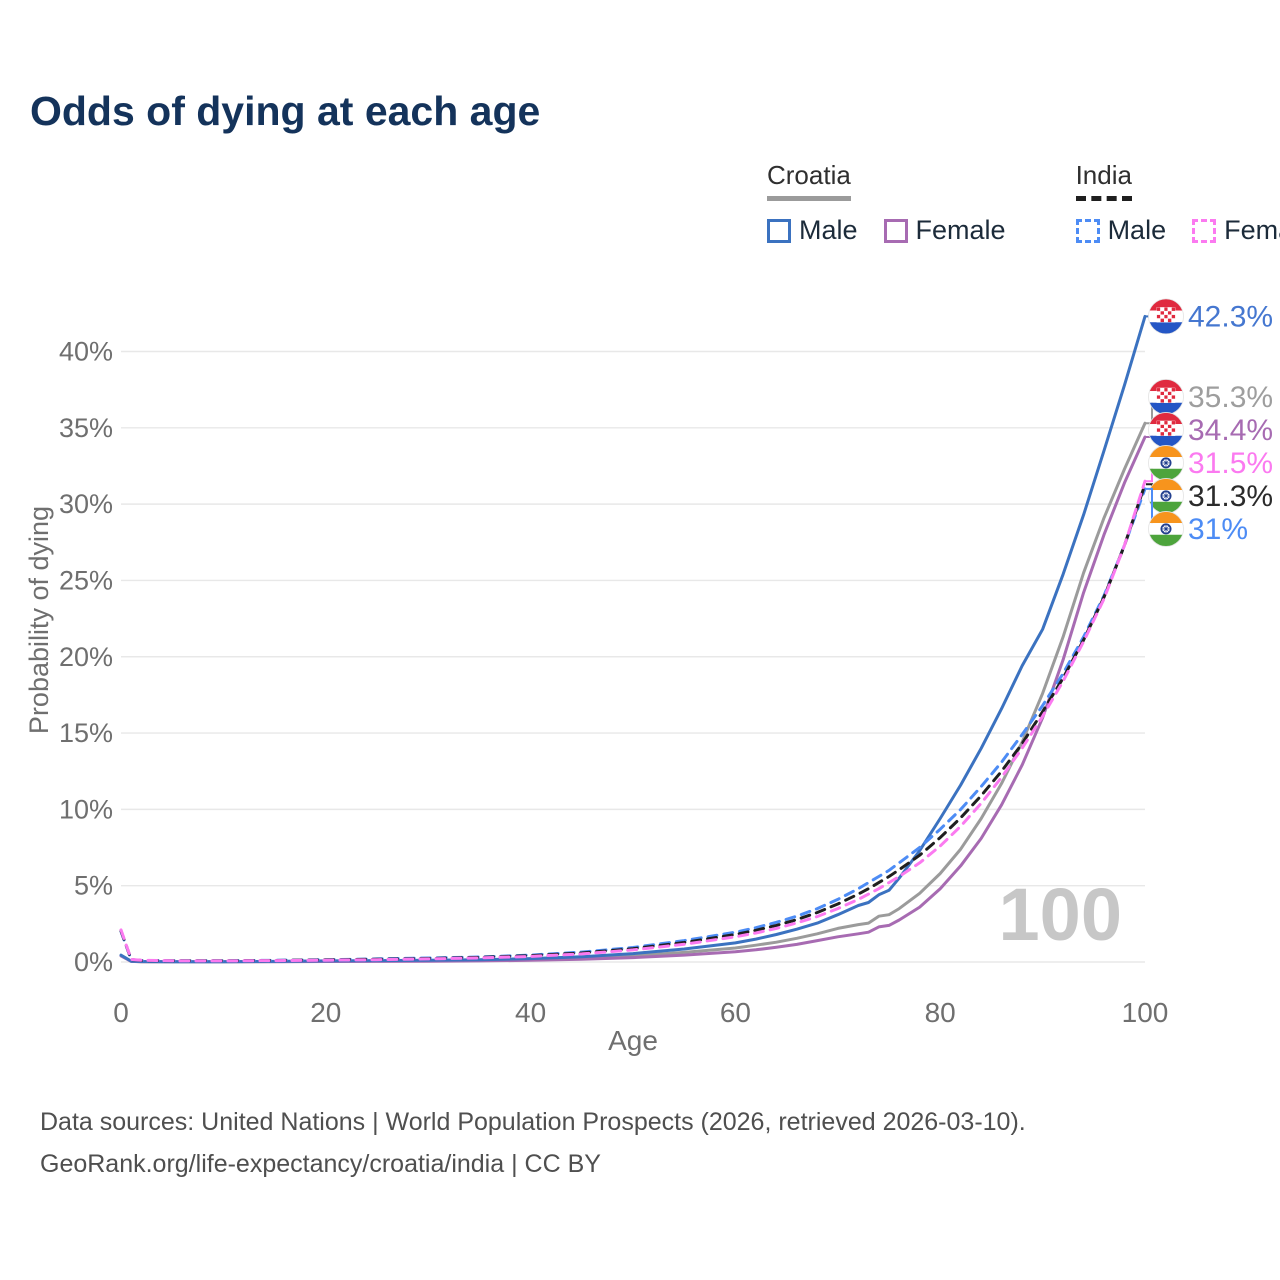 This screenshot has height=1280, width=1280. What do you see at coordinates (86, 428) in the screenshot?
I see `y-tick-label: 35%` at bounding box center [86, 428].